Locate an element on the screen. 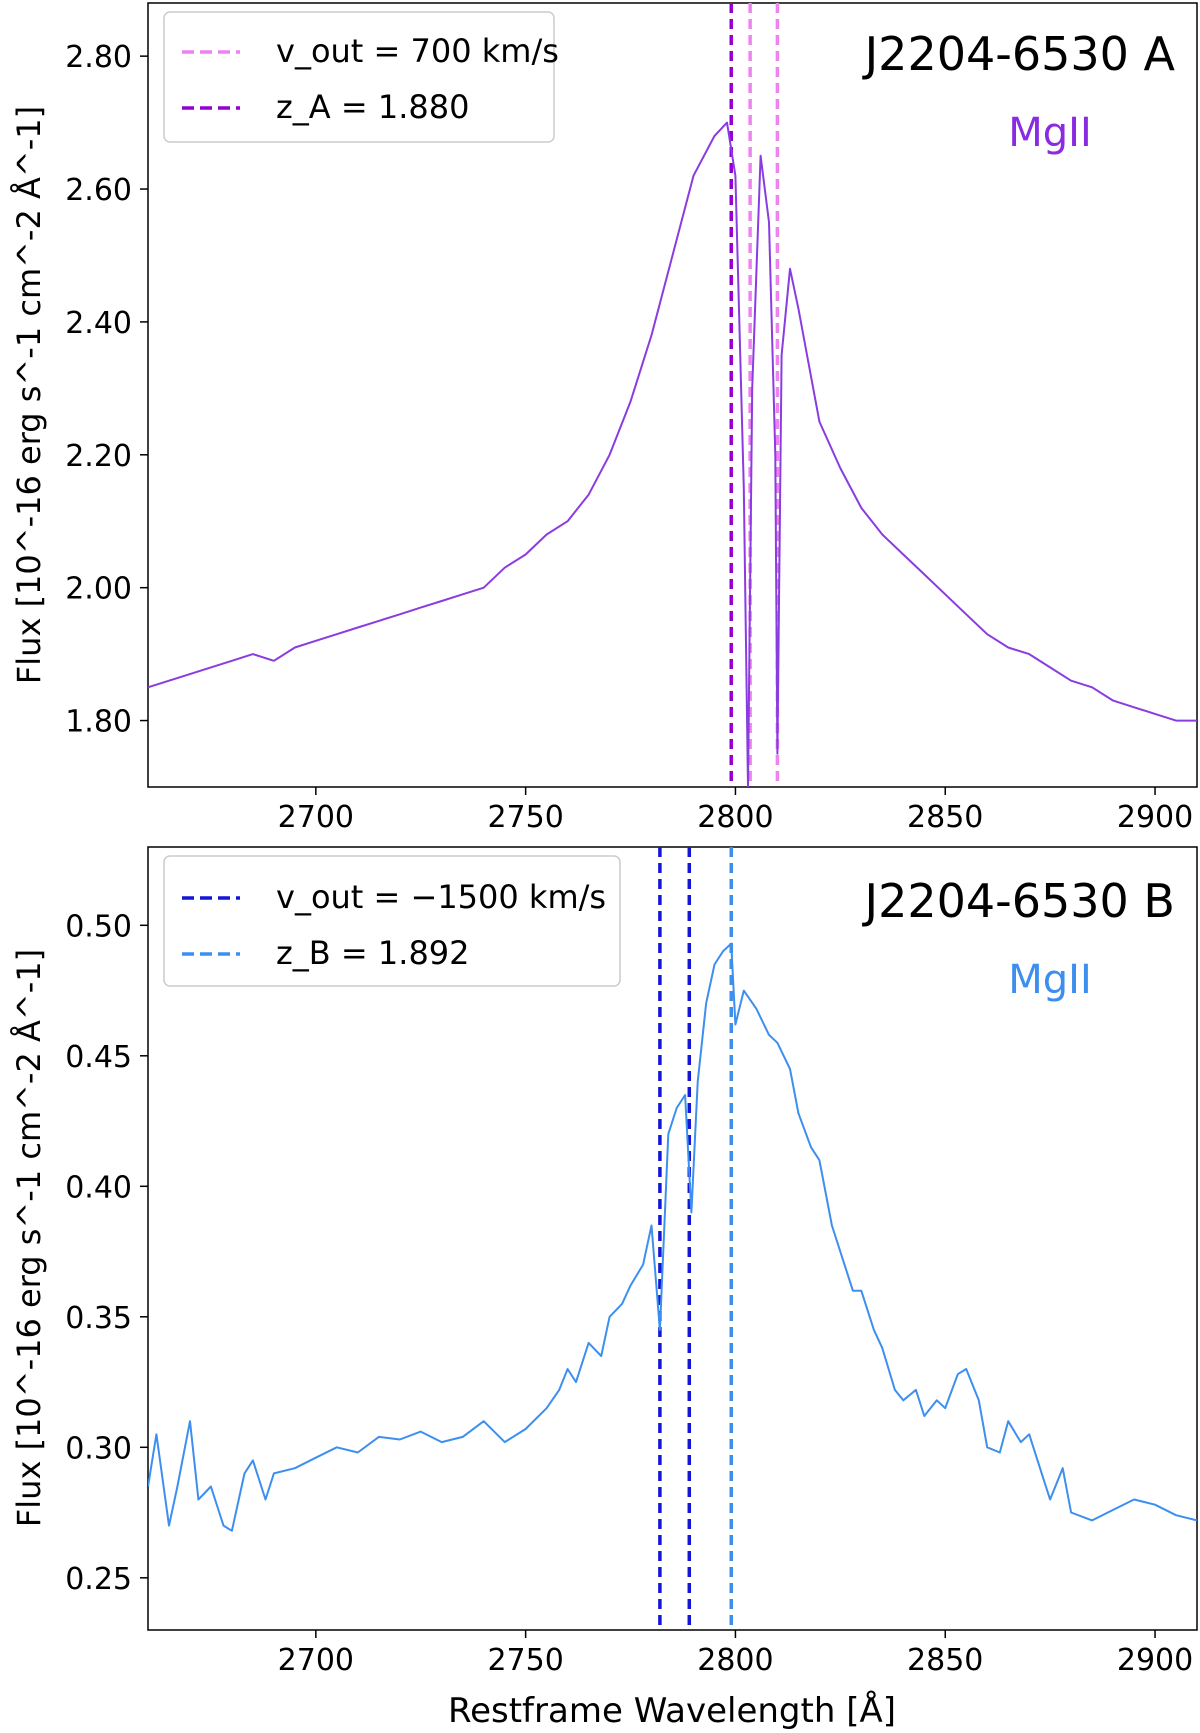  panel-b-x-tick-label: 2700 is located at coordinates (316, 1660).